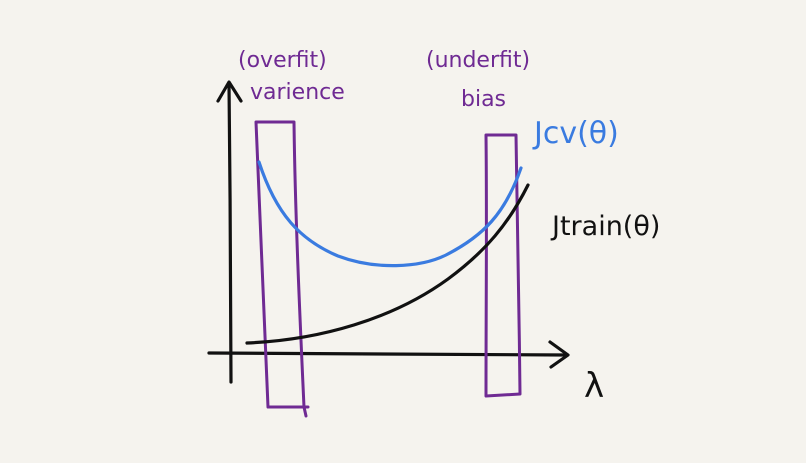  I want to click on cv-curve-label: Jcv(θ), so click(575, 133).